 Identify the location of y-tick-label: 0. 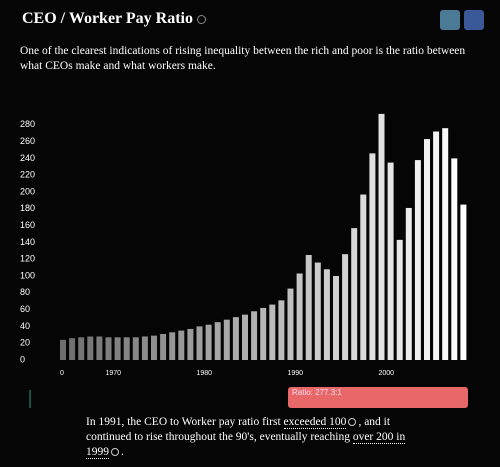
(22, 359).